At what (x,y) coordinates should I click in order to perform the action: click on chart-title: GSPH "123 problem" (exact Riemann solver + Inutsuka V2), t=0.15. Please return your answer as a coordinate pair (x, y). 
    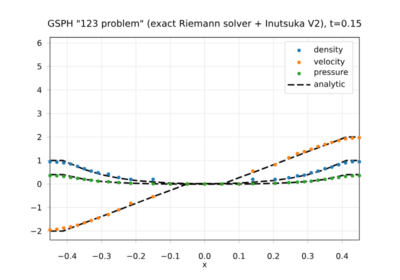
    Looking at the image, I should click on (205, 24).